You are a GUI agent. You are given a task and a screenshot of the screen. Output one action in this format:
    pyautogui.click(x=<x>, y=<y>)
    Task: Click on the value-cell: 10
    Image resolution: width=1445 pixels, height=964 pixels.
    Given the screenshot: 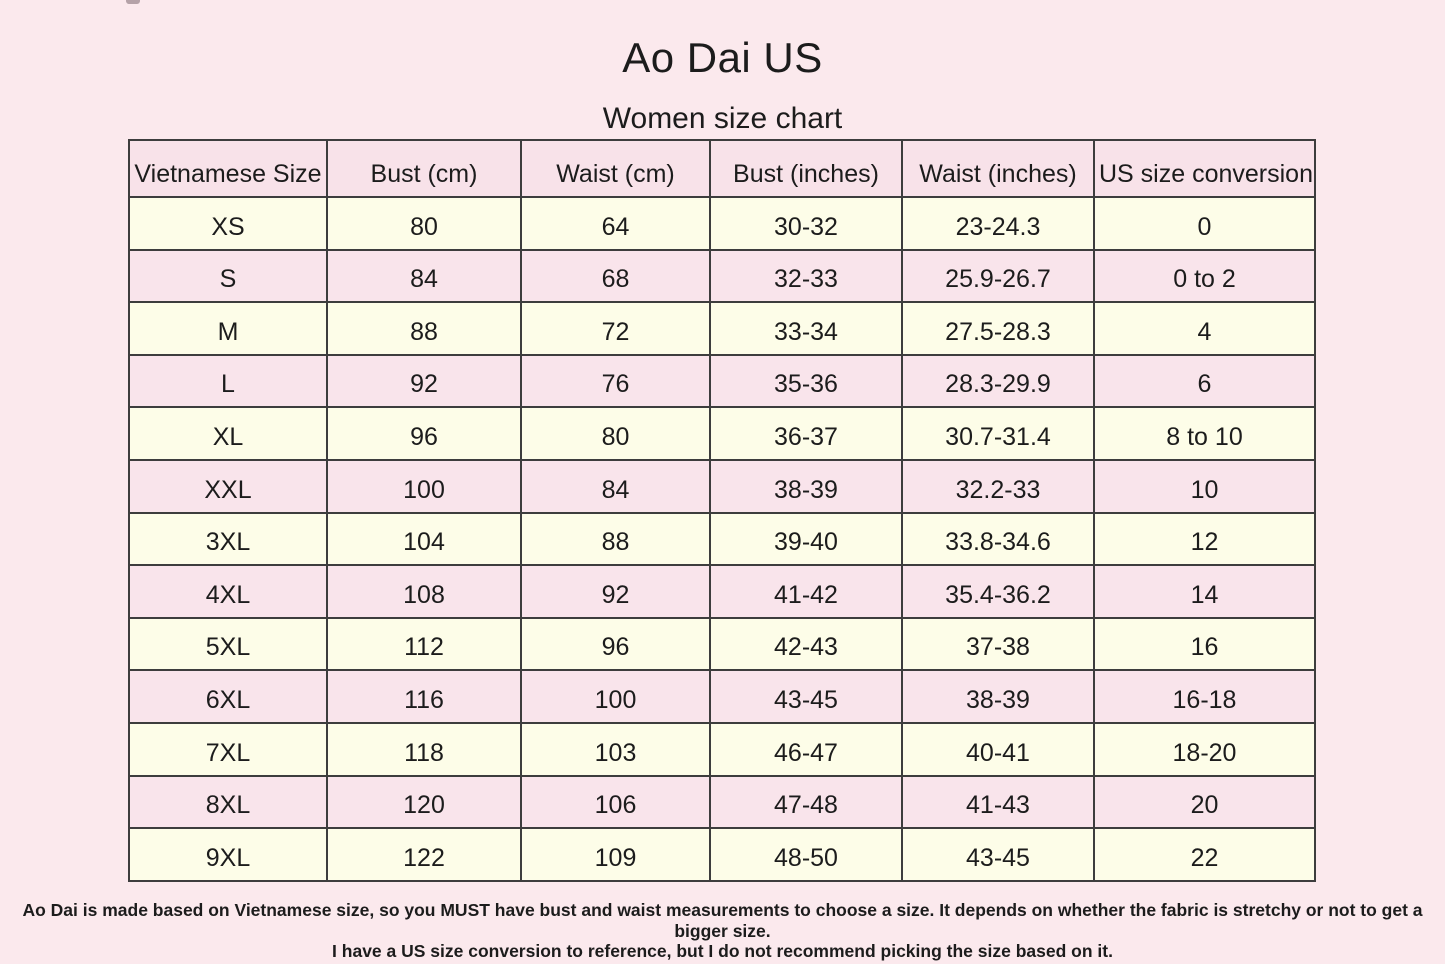 What is the action you would take?
    pyautogui.click(x=1204, y=486)
    